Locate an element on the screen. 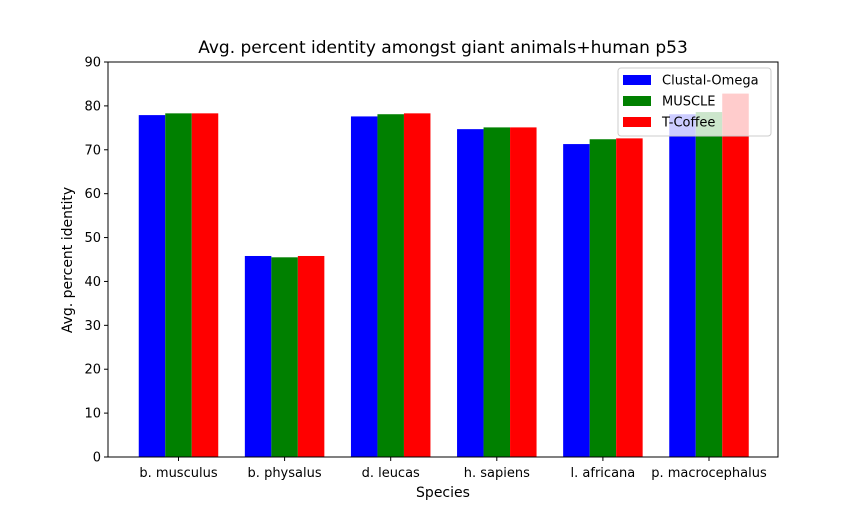 This screenshot has width=864, height=517. y-tick-label: 60 is located at coordinates (92, 194).